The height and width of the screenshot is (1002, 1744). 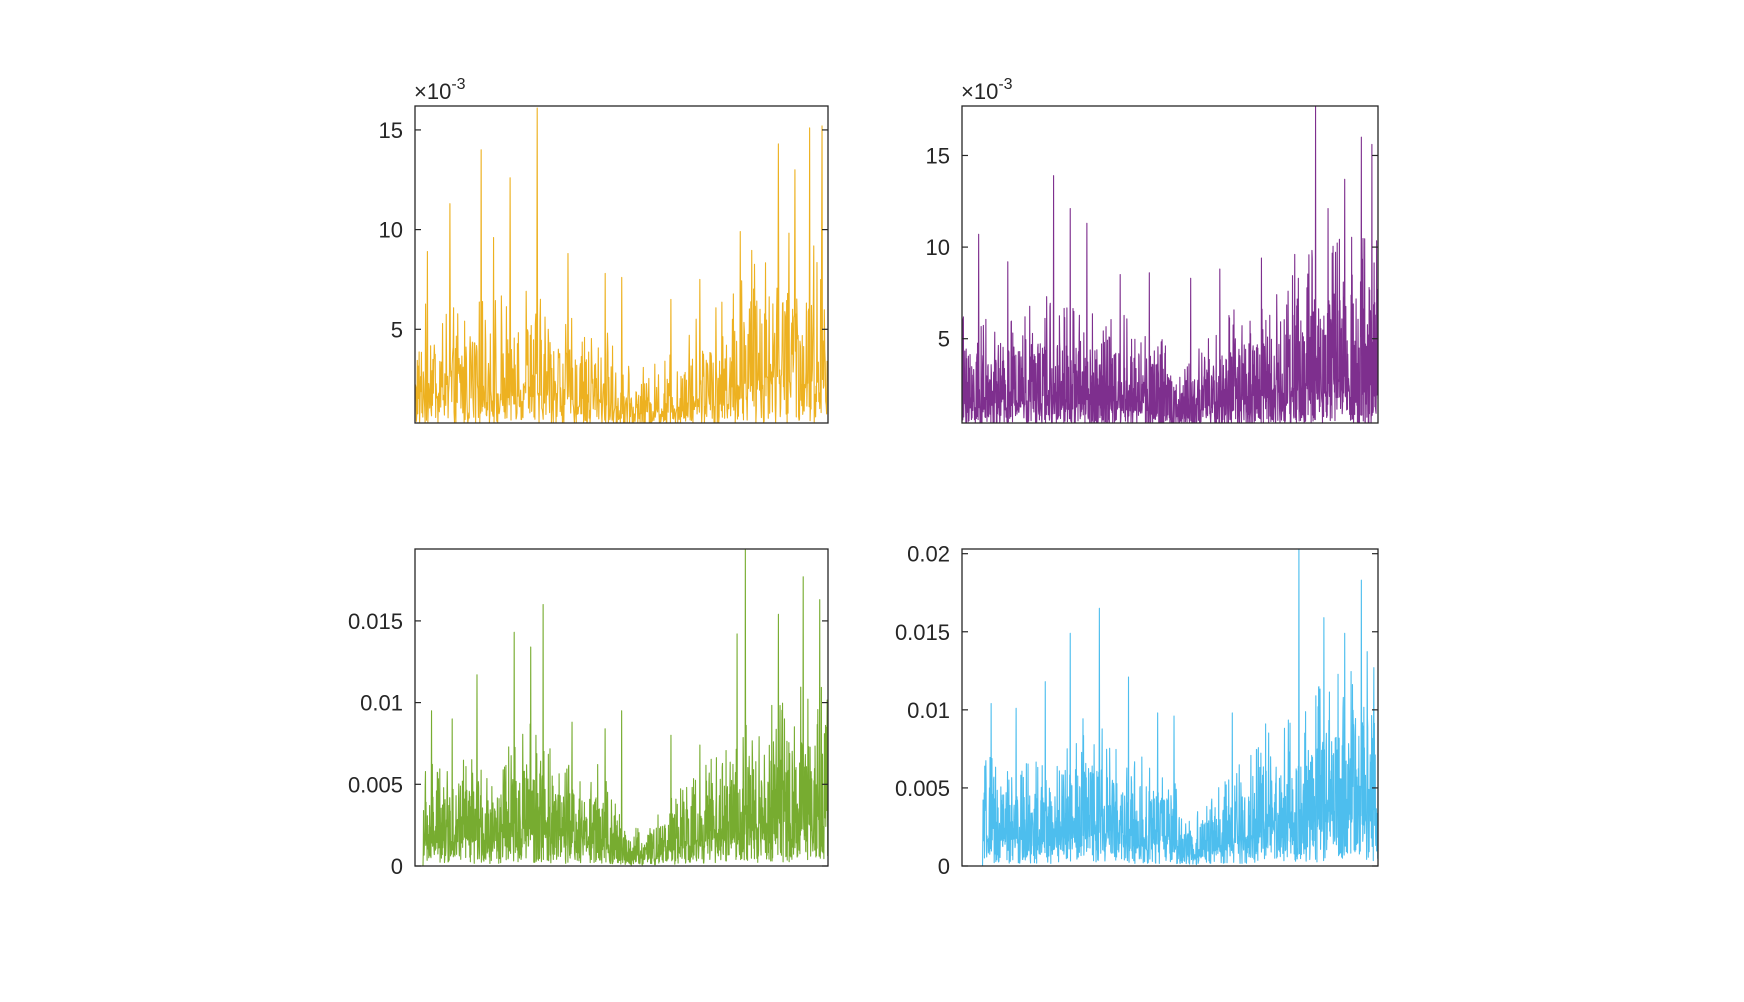 I want to click on plot-area: 0 0.005 0.01 0.015 0.02, so click(x=1137, y=710).